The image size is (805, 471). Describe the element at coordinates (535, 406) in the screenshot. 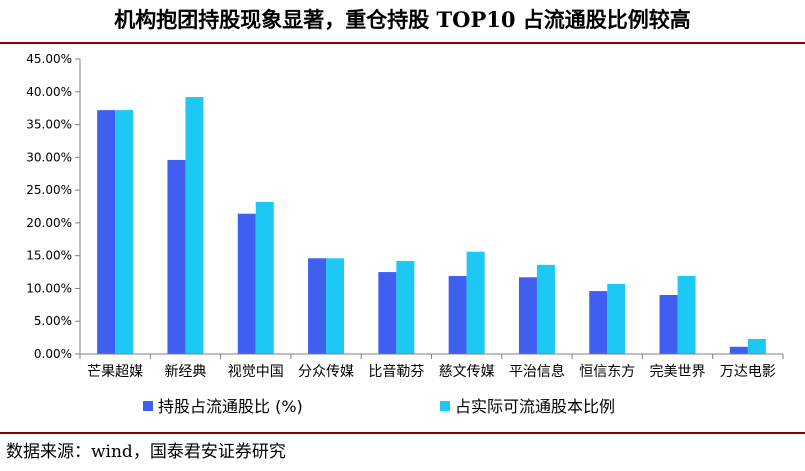

I see `legend-label: 占实际可流通股本比例` at that location.